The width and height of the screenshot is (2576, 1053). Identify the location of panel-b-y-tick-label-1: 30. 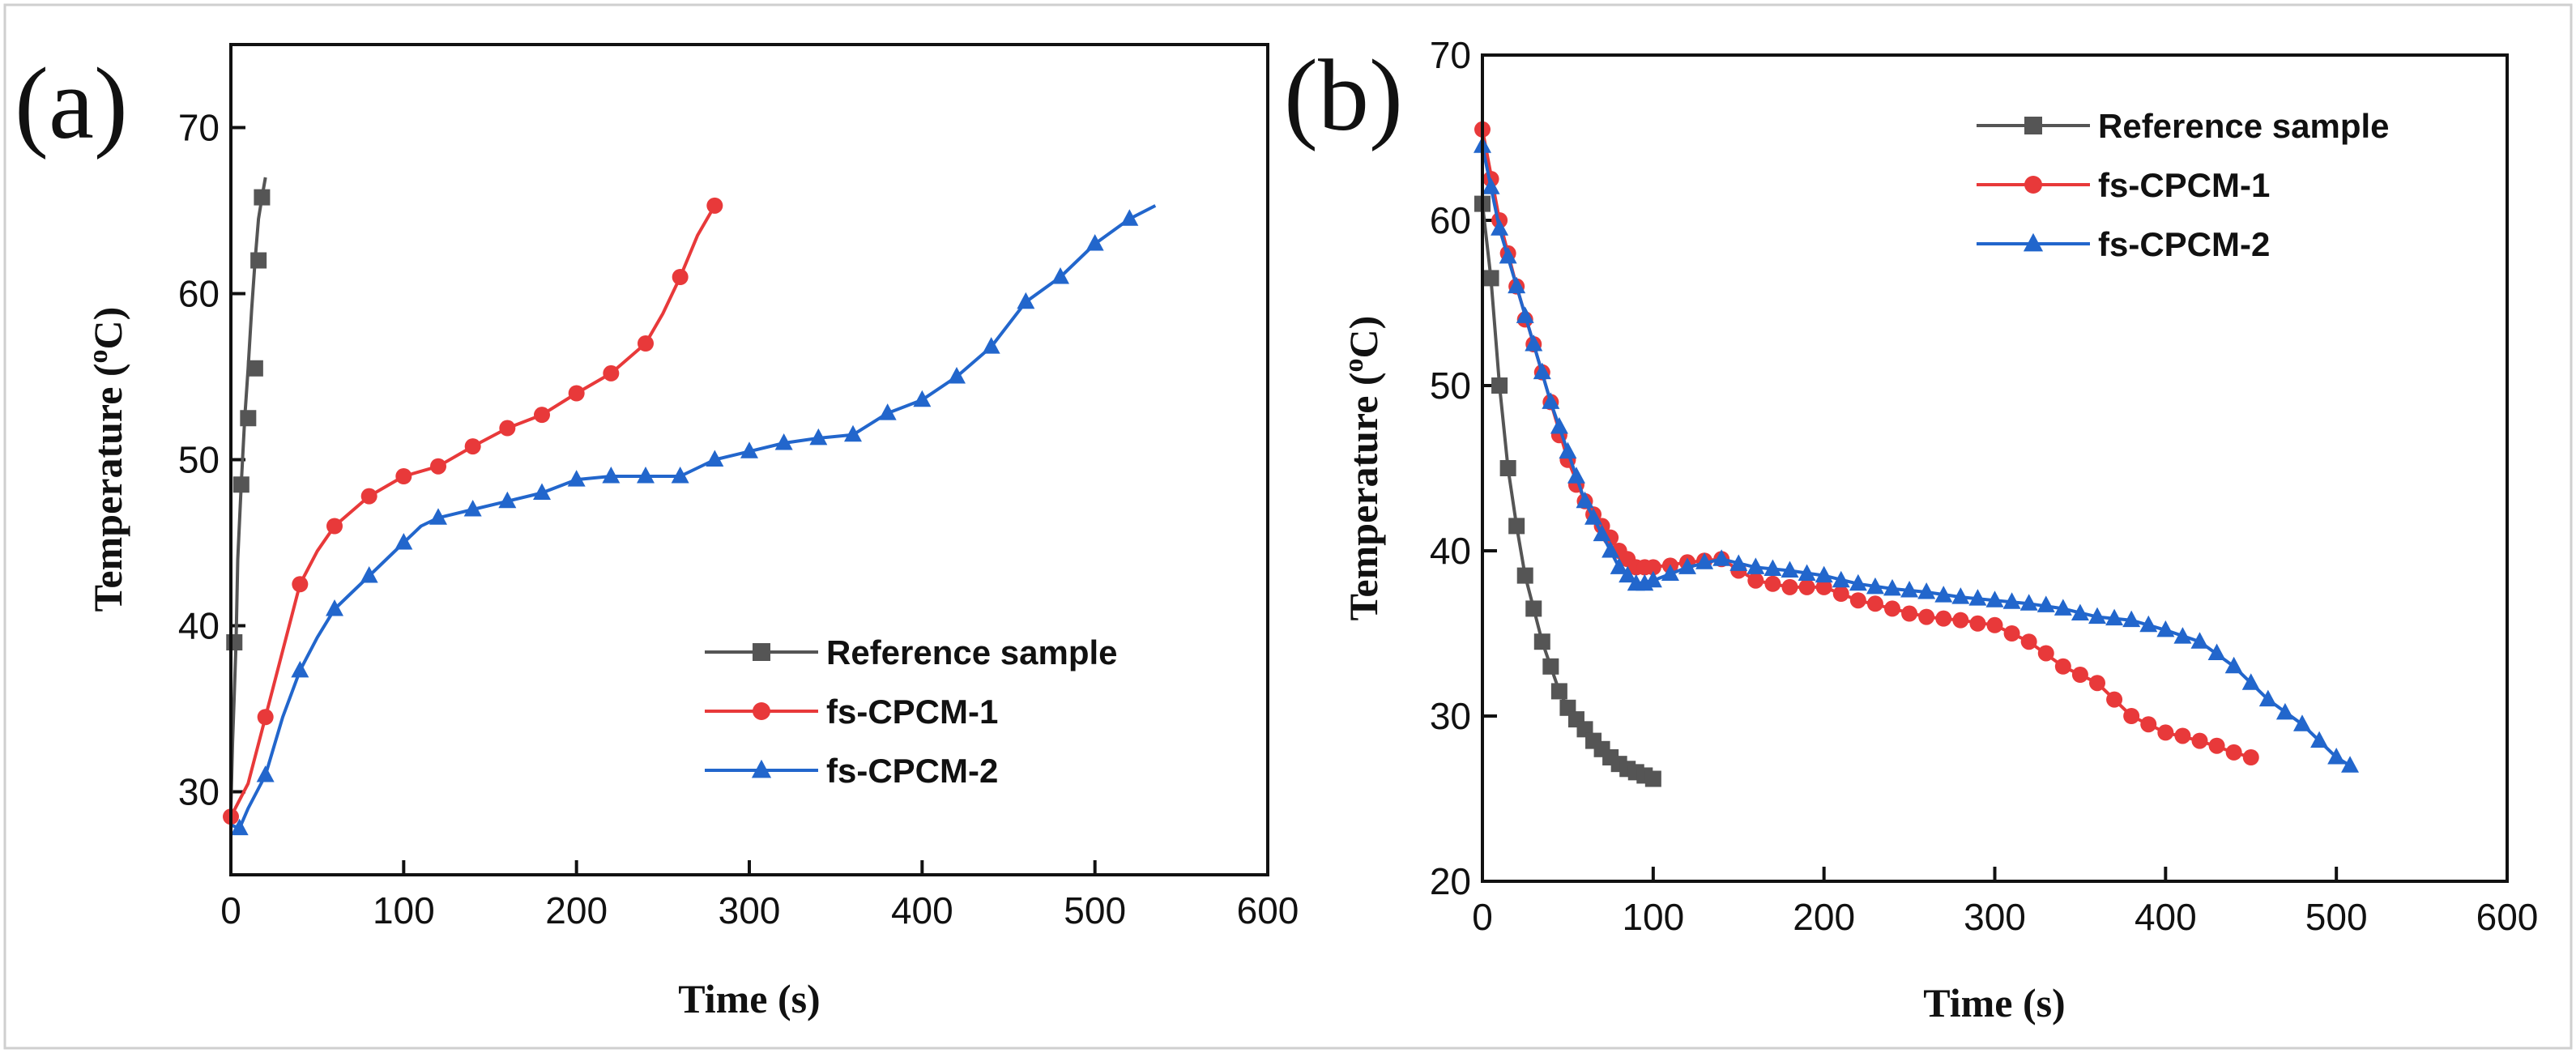
(1450, 716).